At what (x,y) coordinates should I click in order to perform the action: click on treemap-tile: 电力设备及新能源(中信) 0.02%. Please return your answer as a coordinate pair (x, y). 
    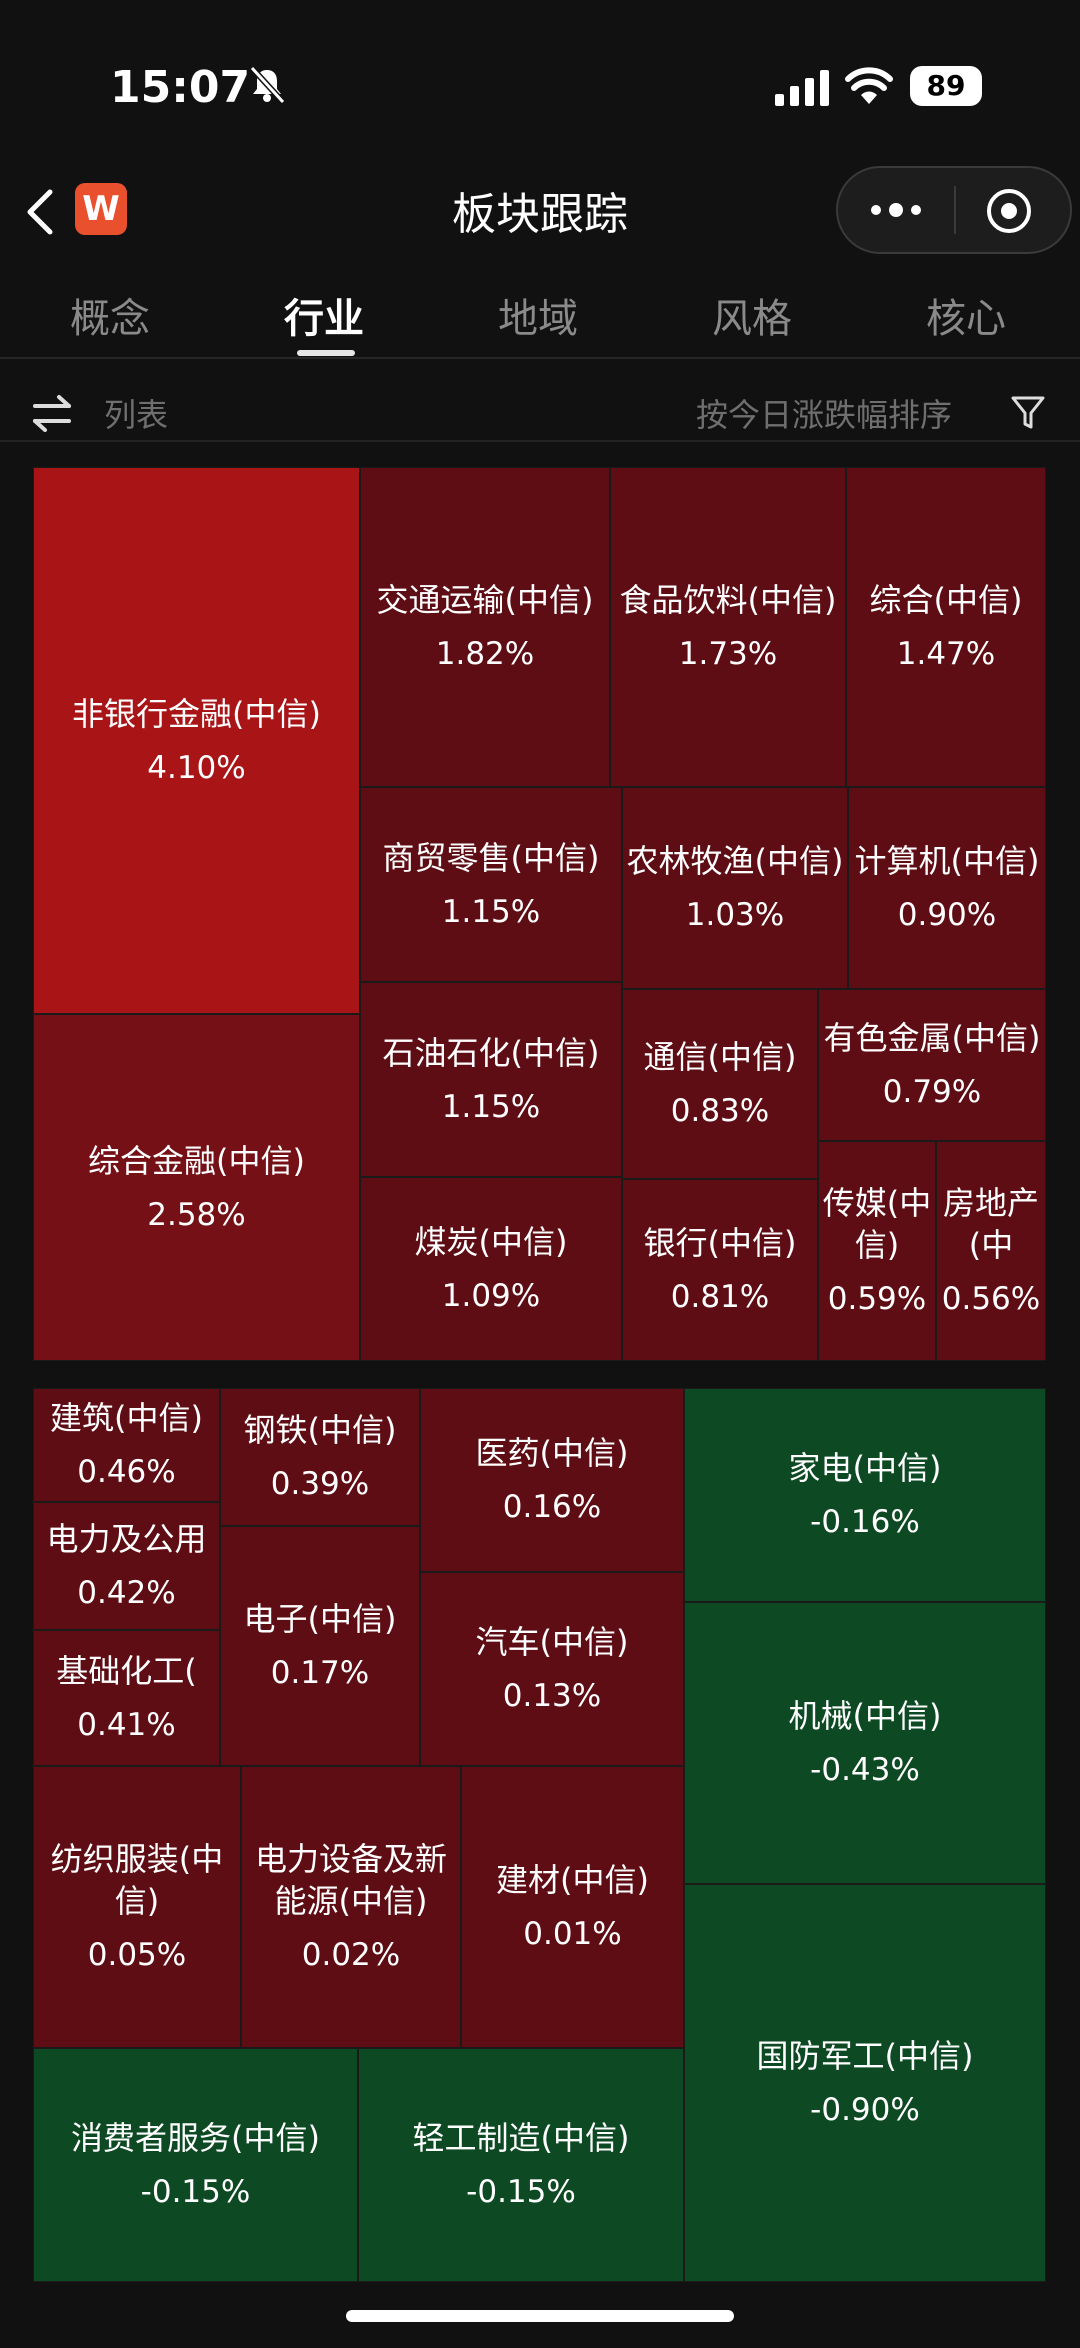
    Looking at the image, I should click on (351, 1907).